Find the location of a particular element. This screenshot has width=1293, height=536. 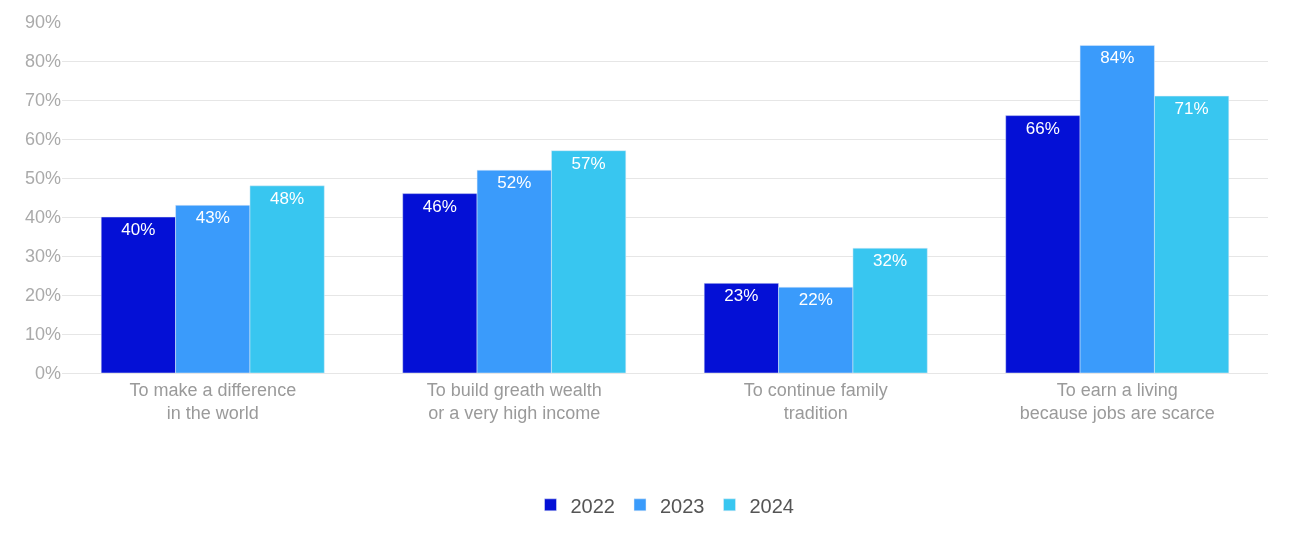

data-label: 52% is located at coordinates (514, 183).